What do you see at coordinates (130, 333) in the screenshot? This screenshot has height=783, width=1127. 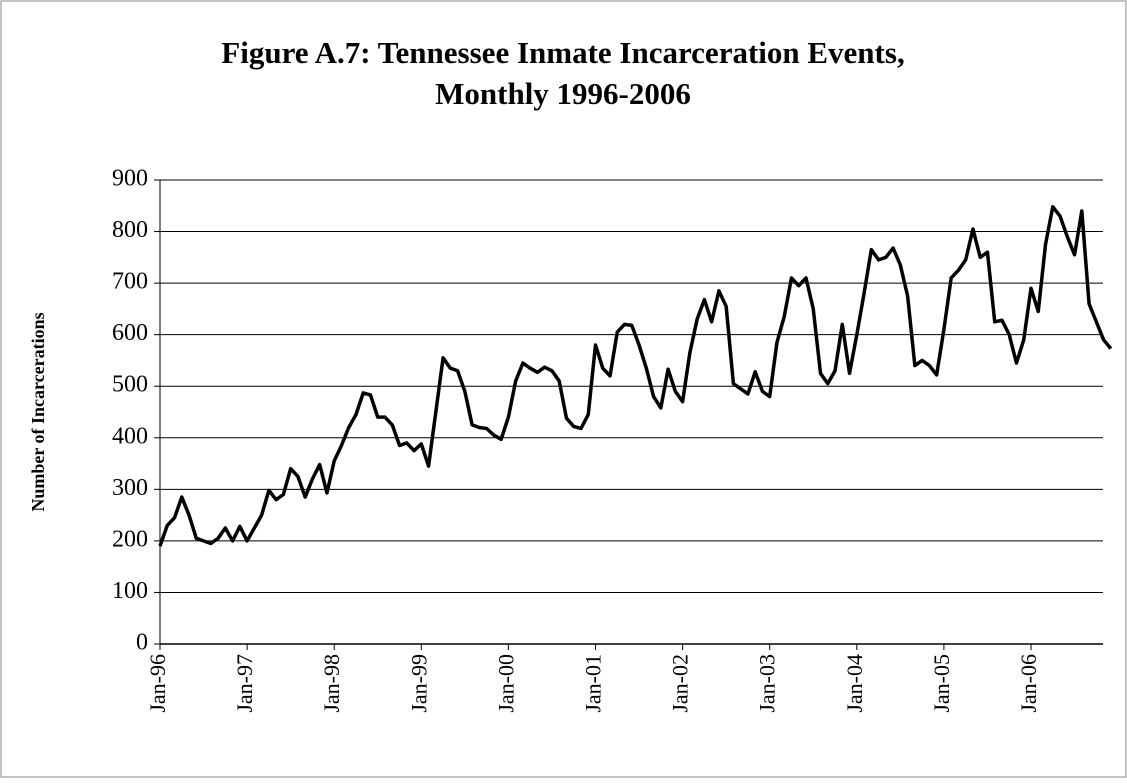 I see `y-tick-label: 600` at bounding box center [130, 333].